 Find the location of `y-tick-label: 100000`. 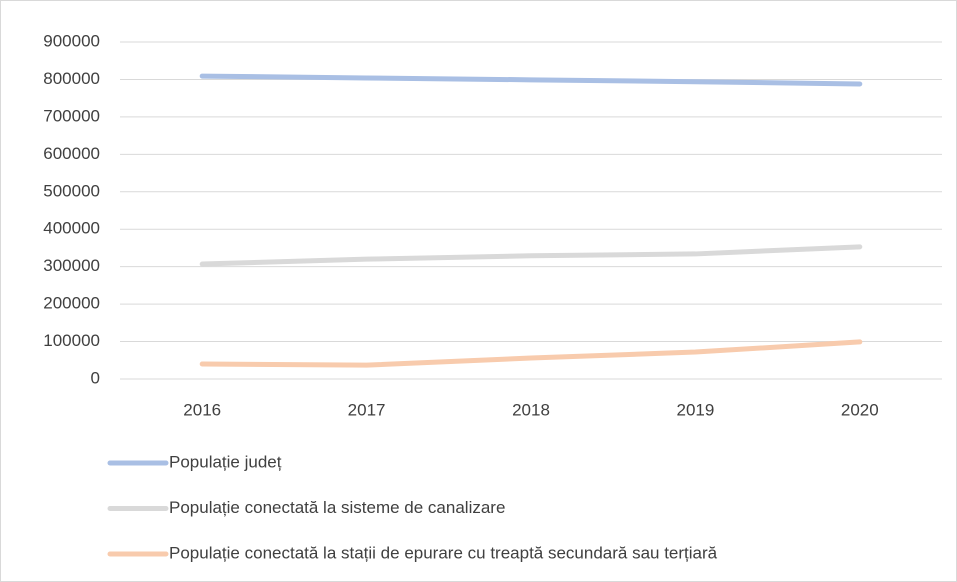

y-tick-label: 100000 is located at coordinates (71, 340).